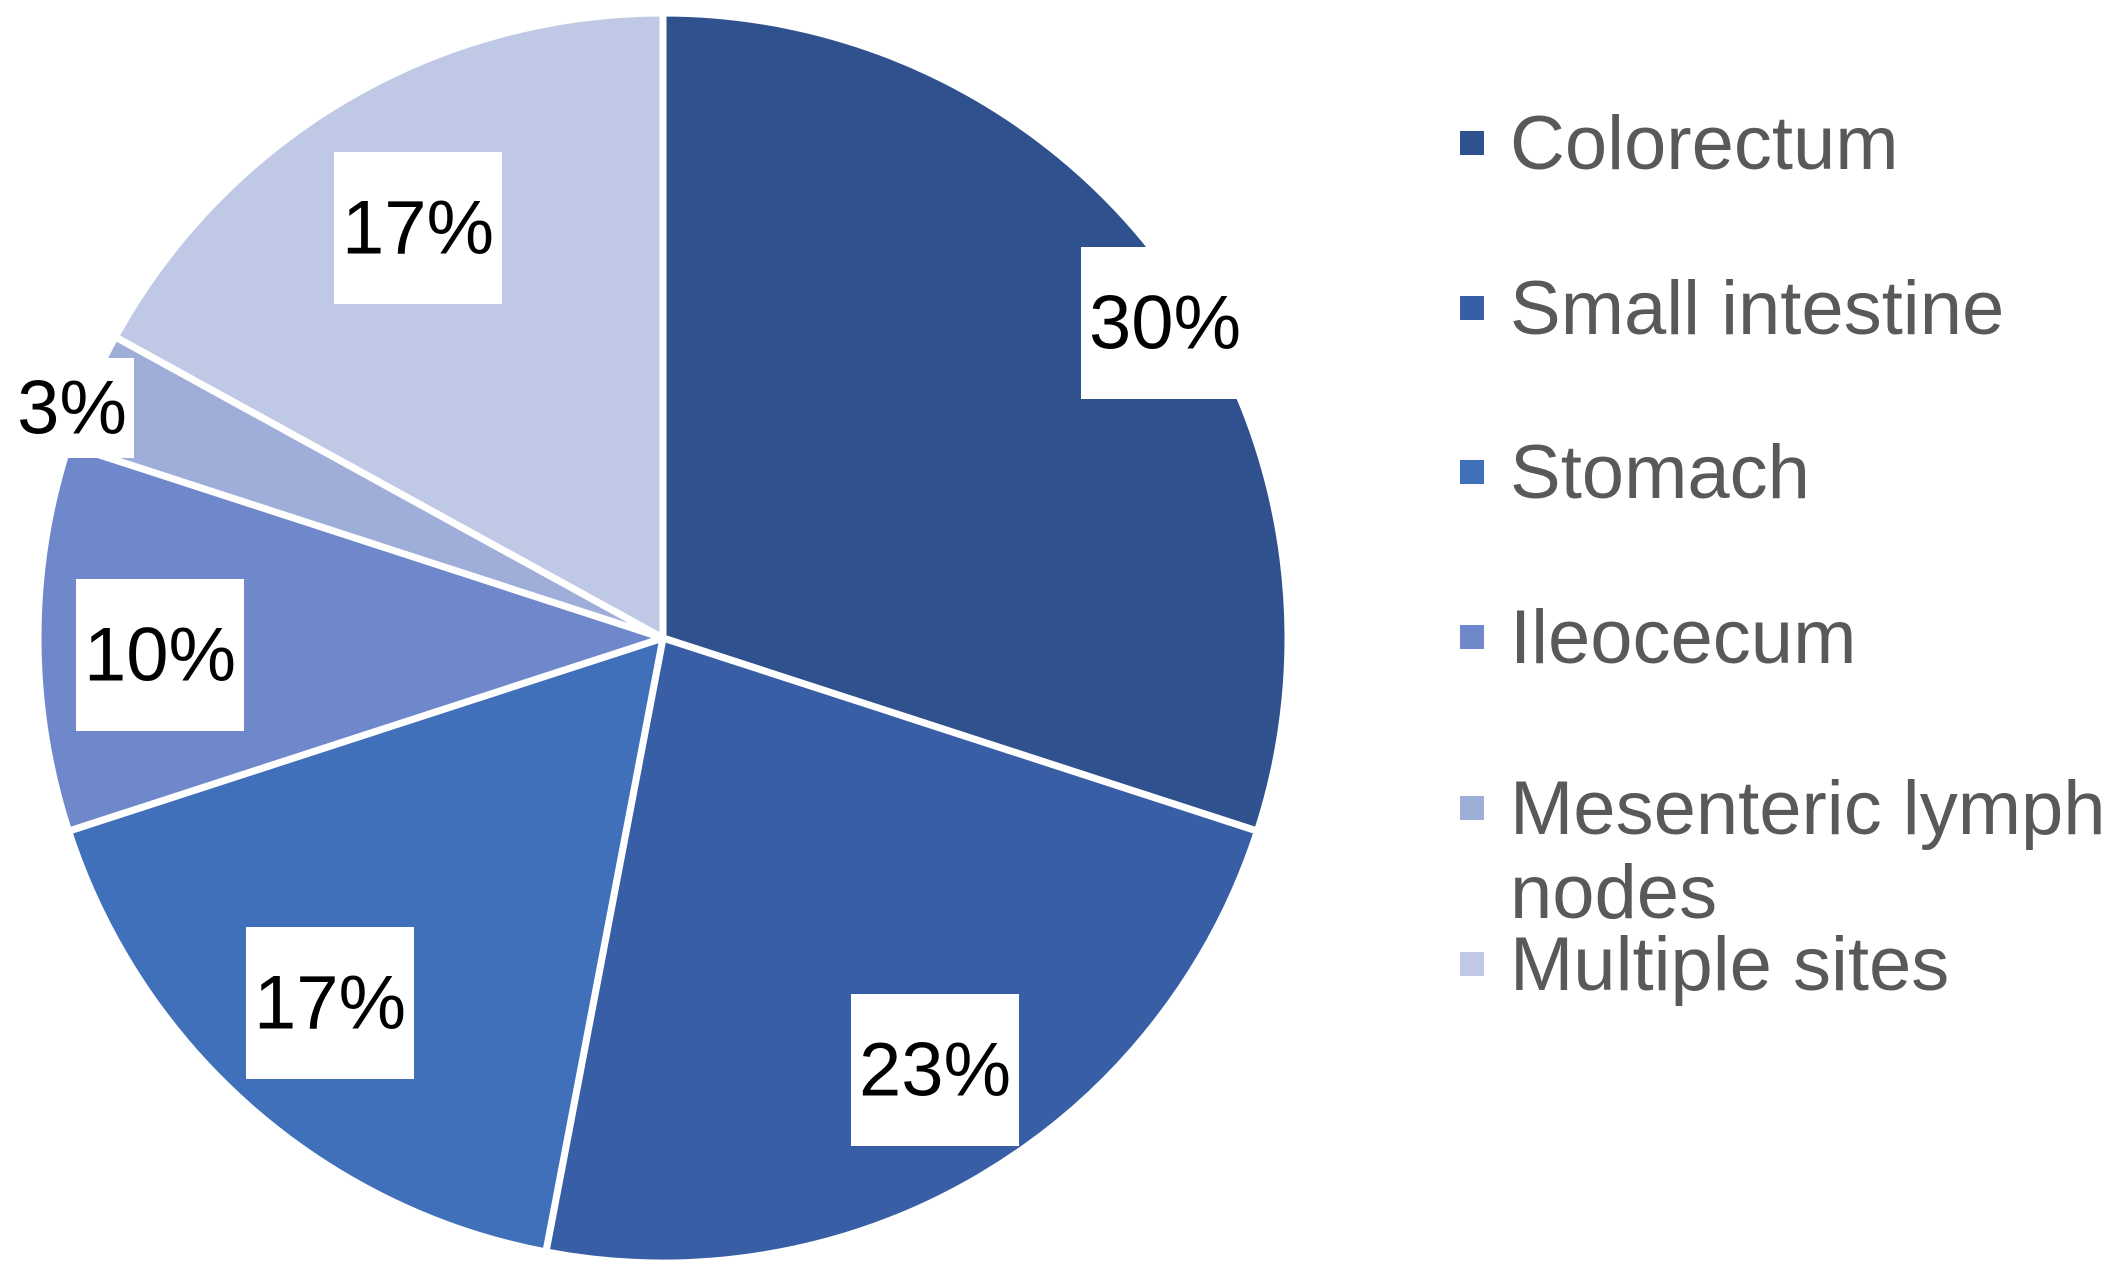 The width and height of the screenshot is (2128, 1287). I want to click on pie-slice-multiple-sites, so click(389, 325).